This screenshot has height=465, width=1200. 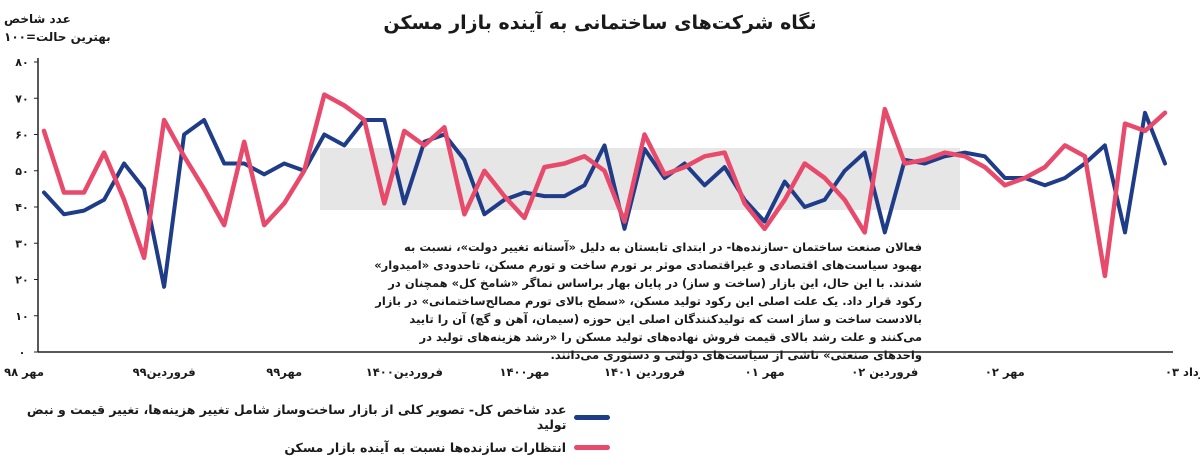 What do you see at coordinates (1182, 372) in the screenshot?
I see `x-tick-label: خرداد ۰۳` at bounding box center [1182, 372].